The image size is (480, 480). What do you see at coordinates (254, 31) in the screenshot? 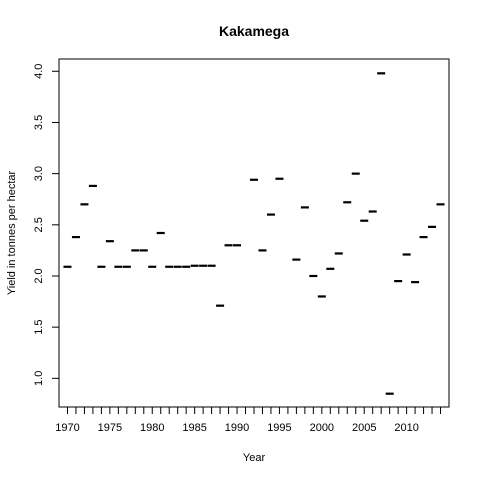
I see `chart-title: Kakamega` at bounding box center [254, 31].